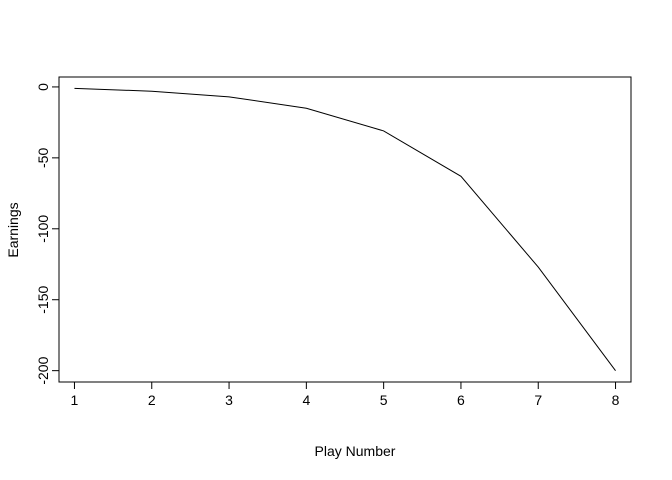 This screenshot has width=672, height=480. What do you see at coordinates (43, 158) in the screenshot?
I see `y-tick-label: -50` at bounding box center [43, 158].